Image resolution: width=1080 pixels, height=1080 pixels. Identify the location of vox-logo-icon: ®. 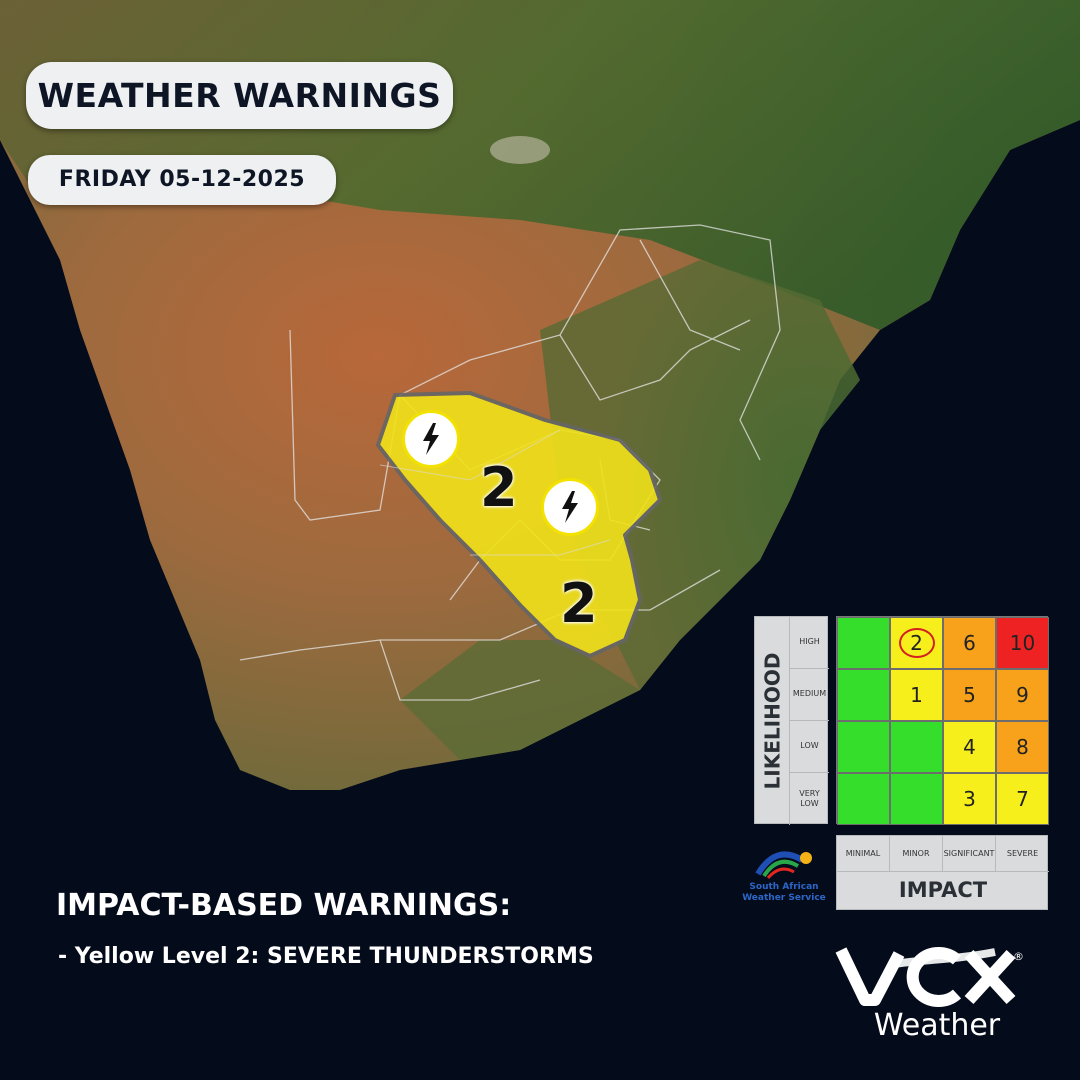
(929, 977).